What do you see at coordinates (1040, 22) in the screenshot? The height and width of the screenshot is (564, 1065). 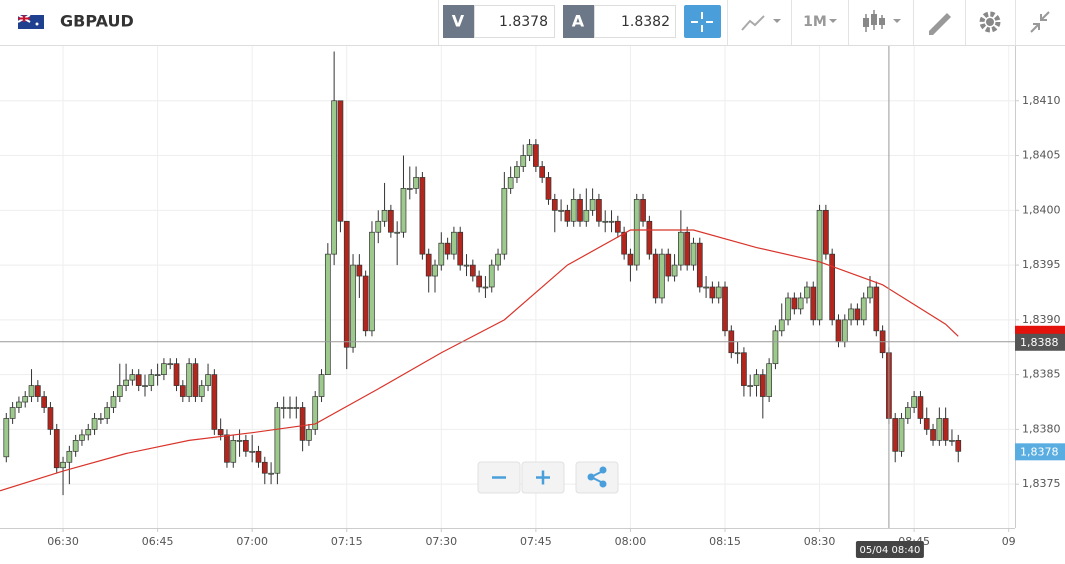 I see `fullscreen-icon` at bounding box center [1040, 22].